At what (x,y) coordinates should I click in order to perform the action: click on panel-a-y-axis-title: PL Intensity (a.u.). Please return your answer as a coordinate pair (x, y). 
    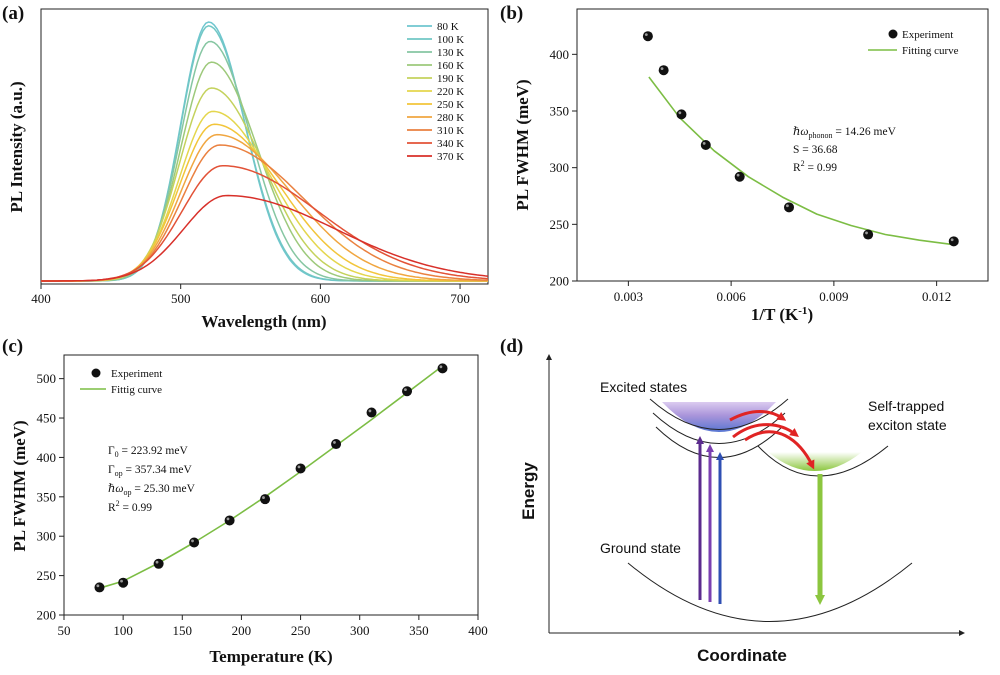
    Looking at the image, I should click on (16, 146).